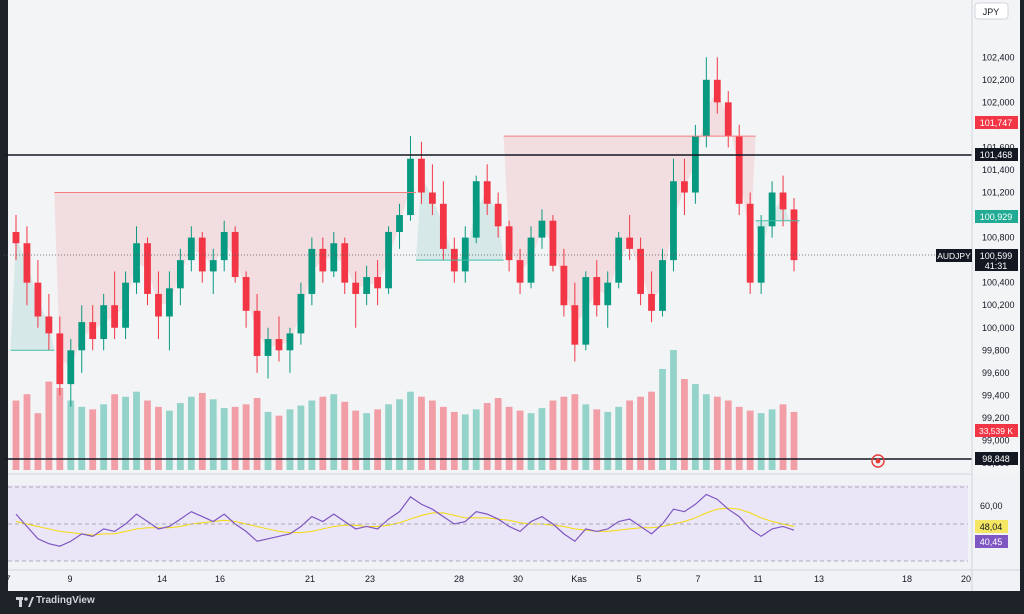 The image size is (1024, 614). Describe the element at coordinates (998, 80) in the screenshot. I see `y-tick-label: 102,200` at that location.